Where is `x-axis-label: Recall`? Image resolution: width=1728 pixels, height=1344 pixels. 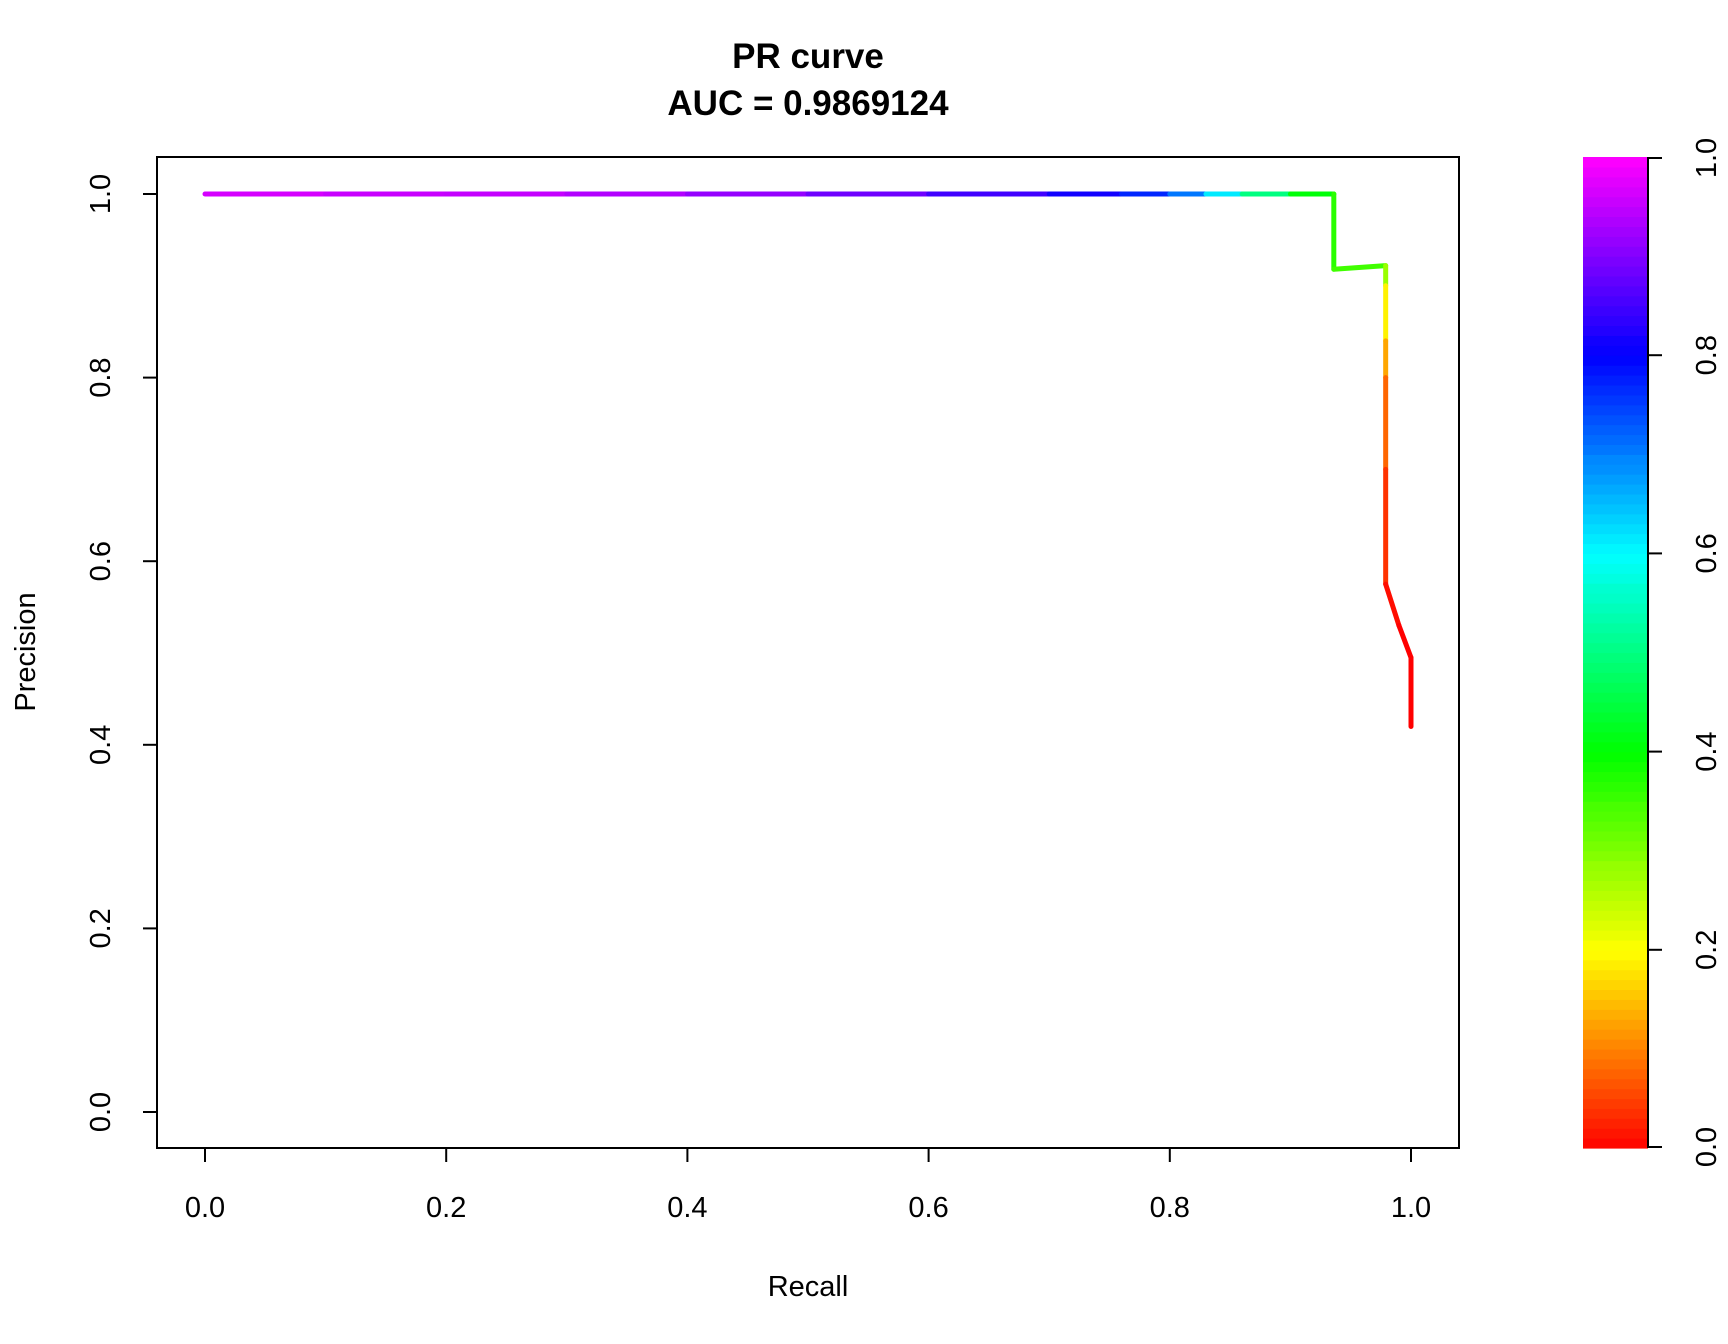 x-axis-label: Recall is located at coordinates (808, 1287).